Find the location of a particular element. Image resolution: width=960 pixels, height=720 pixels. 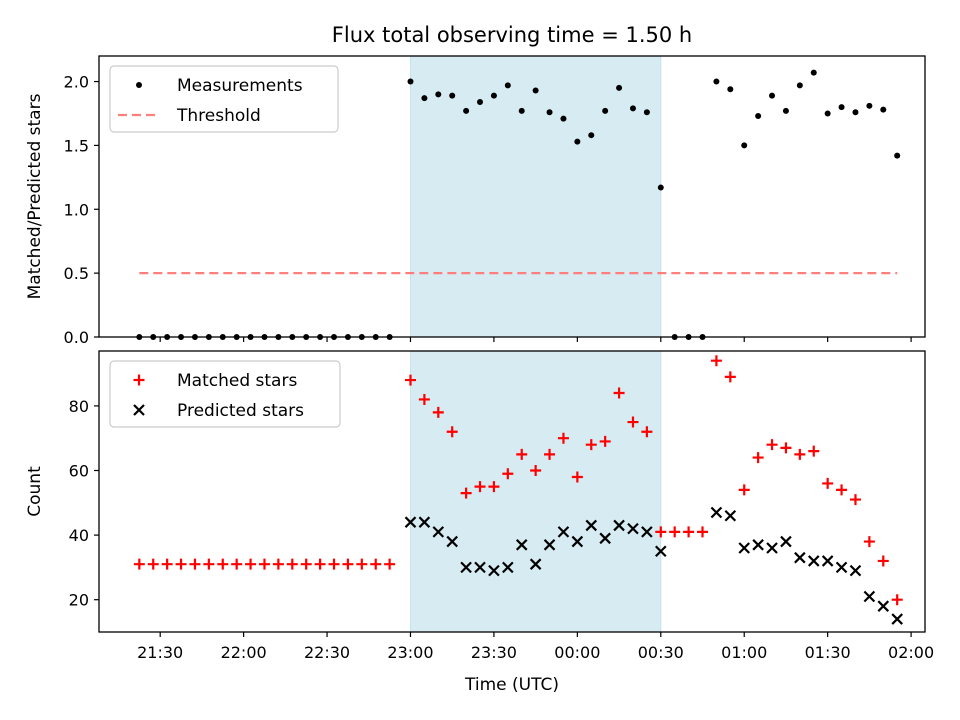

bottom-y-tick-label-2: 60 is located at coordinates (79, 471).